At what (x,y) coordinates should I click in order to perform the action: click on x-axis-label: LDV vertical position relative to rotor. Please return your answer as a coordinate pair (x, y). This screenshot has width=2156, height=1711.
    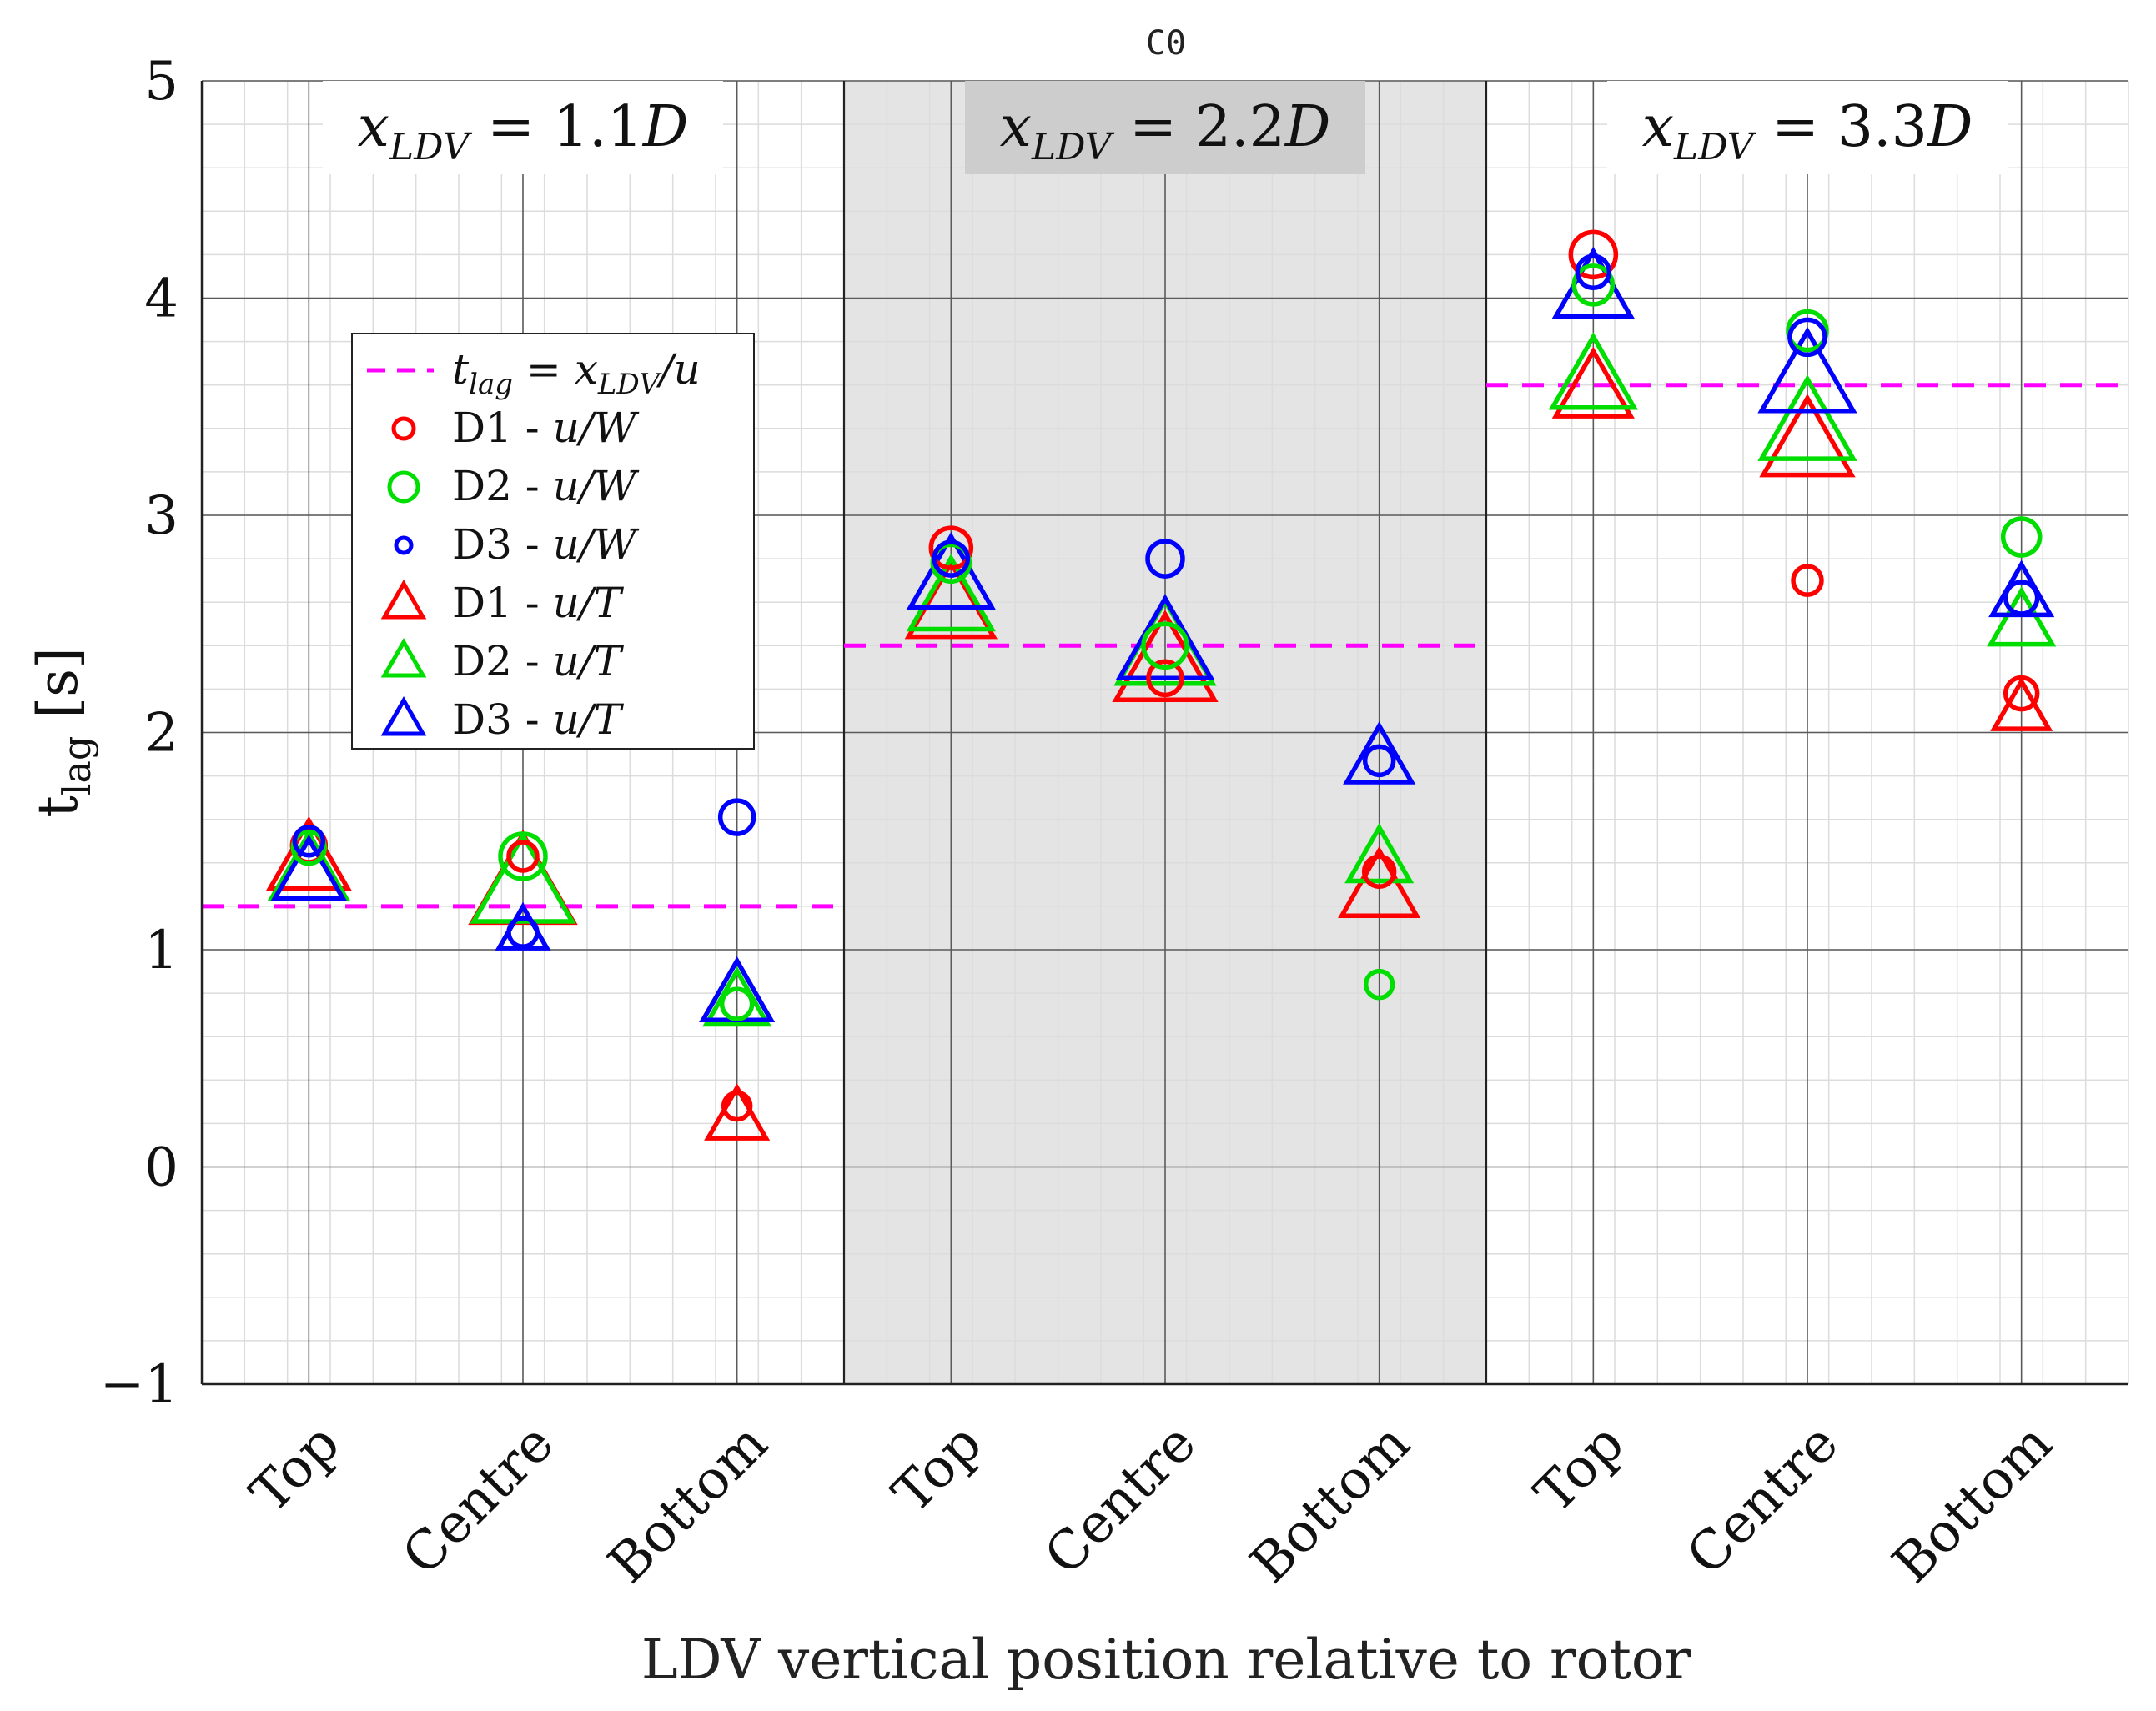
    Looking at the image, I should click on (1166, 1660).